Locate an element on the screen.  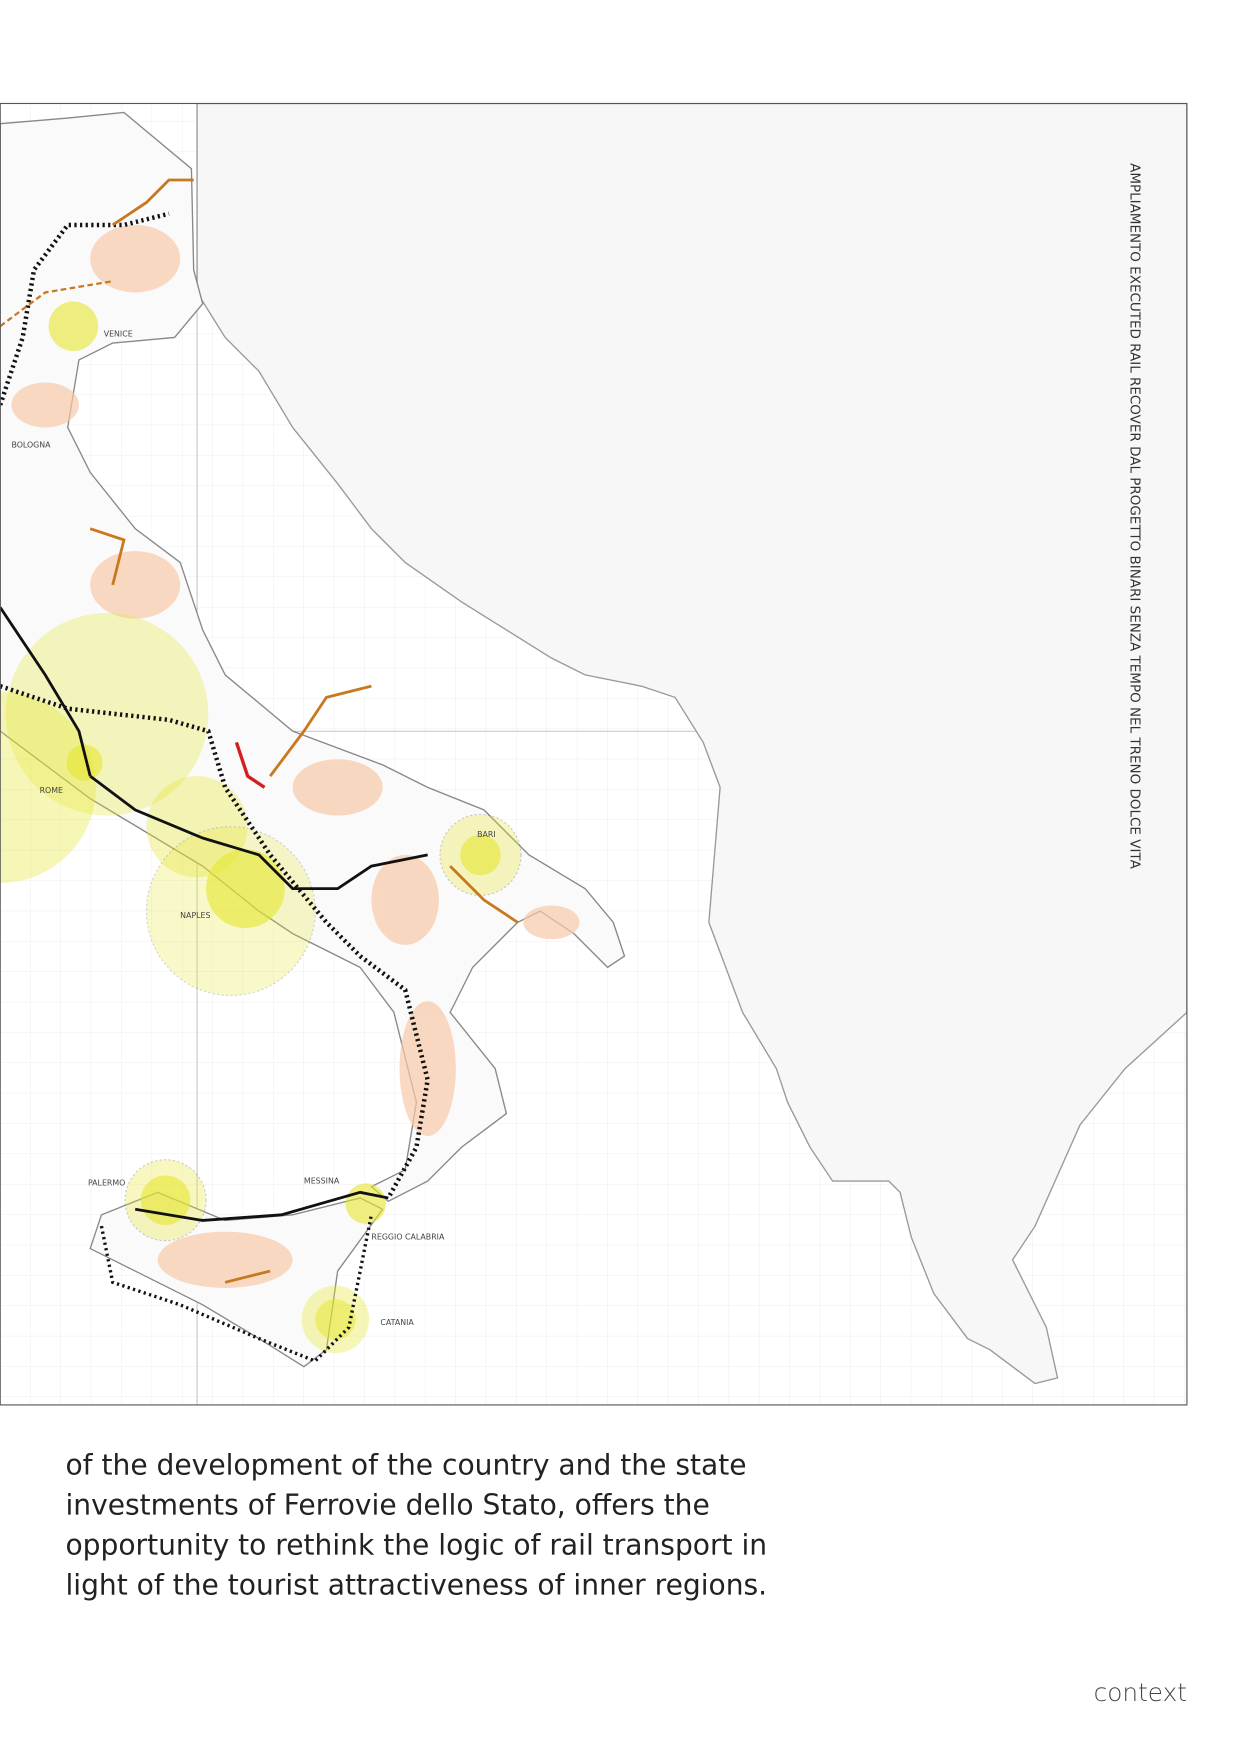
section-label: context is located at coordinates (1140, 1692).